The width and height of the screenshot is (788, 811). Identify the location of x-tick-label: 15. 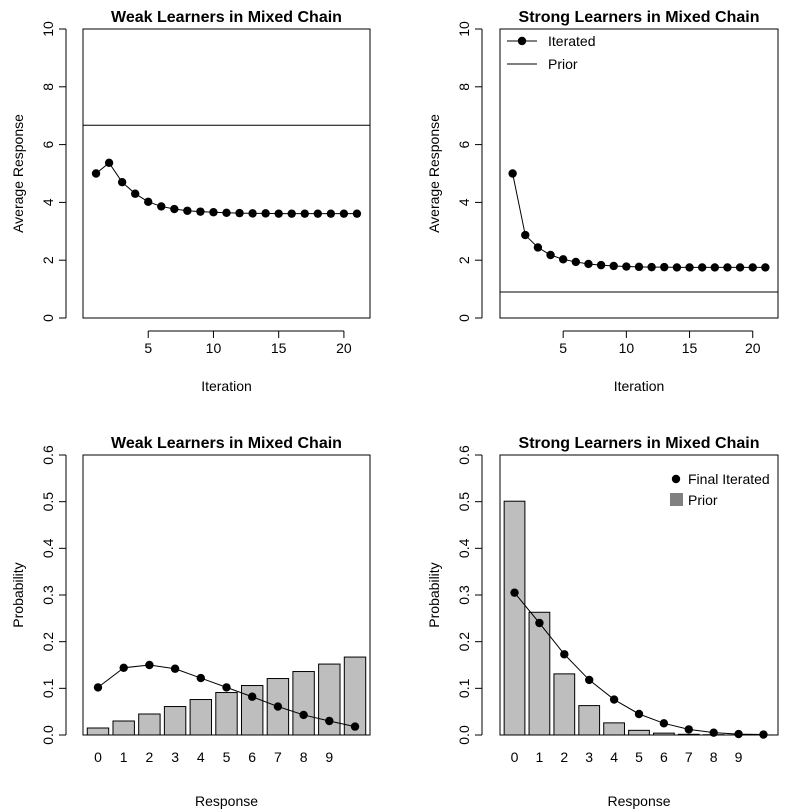
(279, 348).